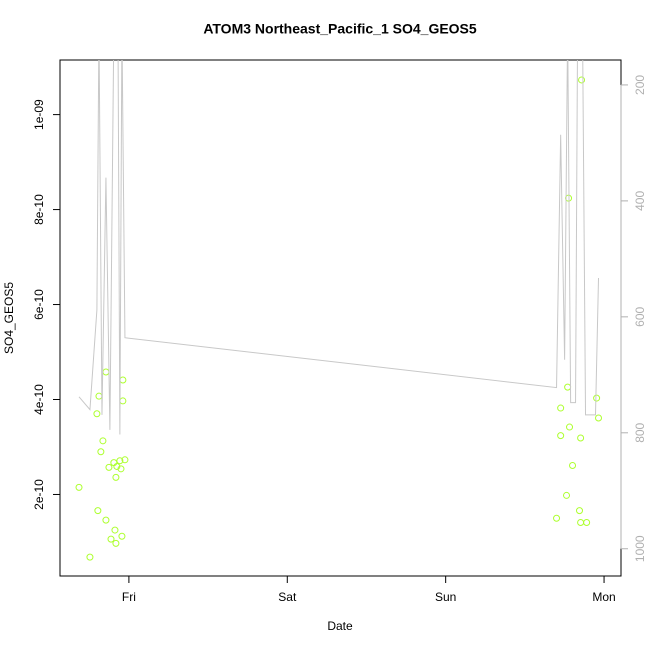  What do you see at coordinates (129, 597) in the screenshot?
I see `x-tick-label: Fri` at bounding box center [129, 597].